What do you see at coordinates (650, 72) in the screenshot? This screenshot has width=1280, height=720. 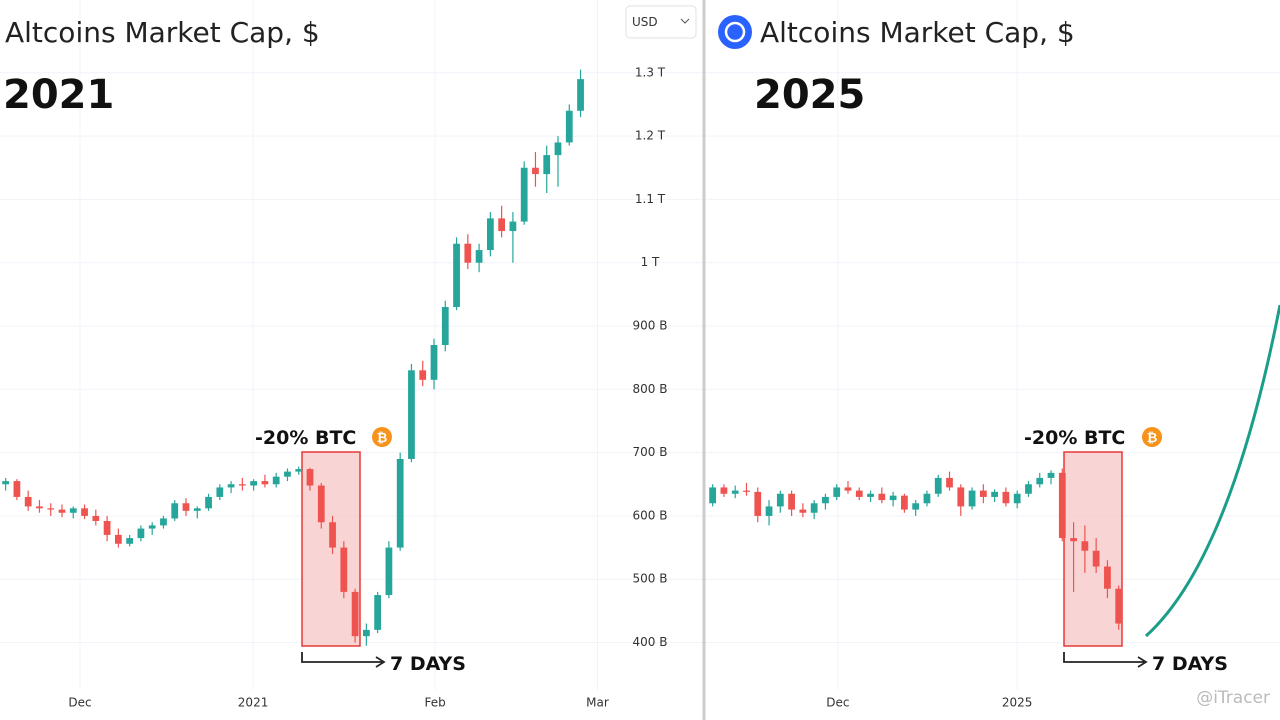 I see `y-tick-label: 1.3 T` at bounding box center [650, 72].